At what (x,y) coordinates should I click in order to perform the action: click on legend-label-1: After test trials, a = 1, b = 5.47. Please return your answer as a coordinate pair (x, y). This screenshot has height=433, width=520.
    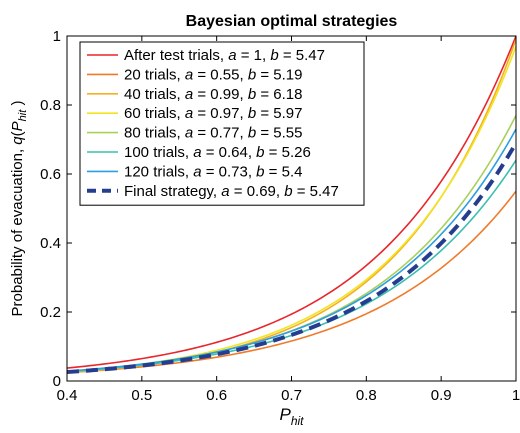
    Looking at the image, I should click on (224, 55).